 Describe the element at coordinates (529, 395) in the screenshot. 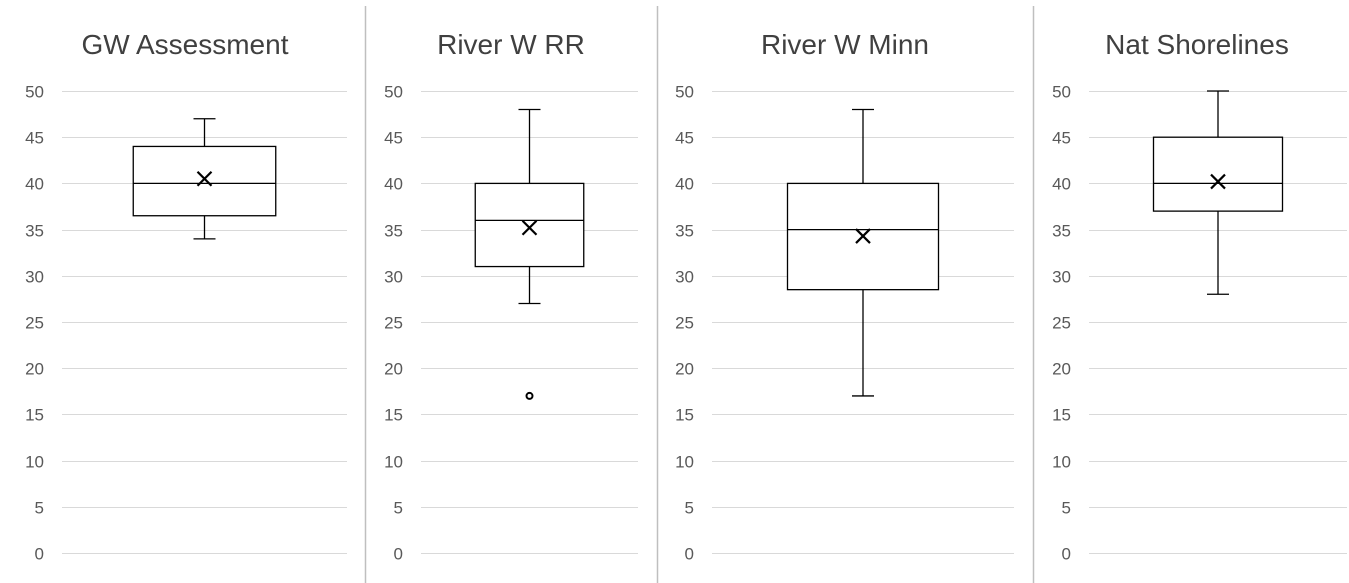

I see `outlier-point` at that location.